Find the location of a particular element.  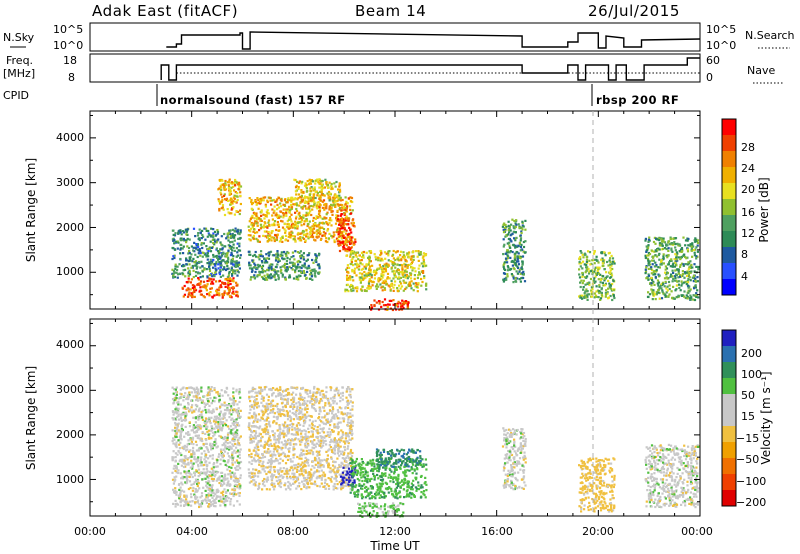

freq-panel: Freq. [MHz] 18 8 60 0 Nave is located at coordinates (393, 68).